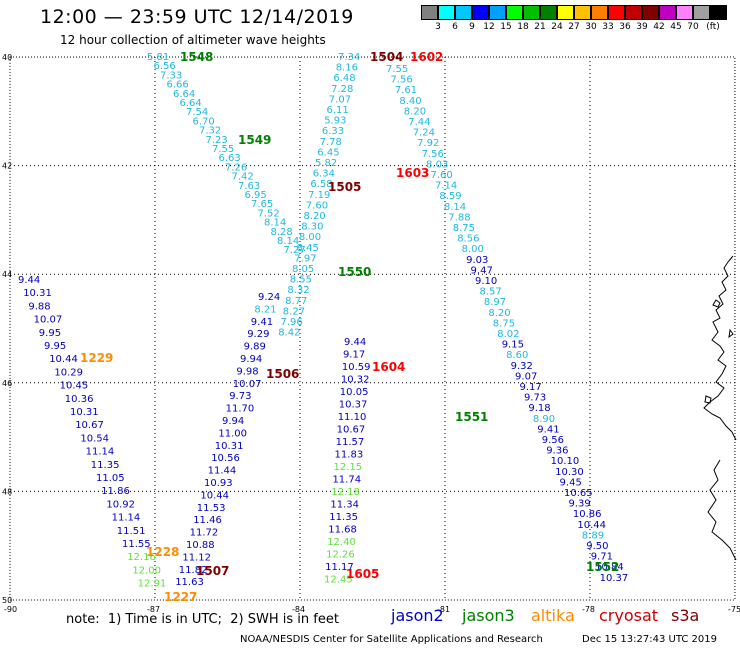 This screenshot has width=740, height=650. Describe the element at coordinates (344, 505) in the screenshot. I see `wave-height-value: 11.34` at that location.